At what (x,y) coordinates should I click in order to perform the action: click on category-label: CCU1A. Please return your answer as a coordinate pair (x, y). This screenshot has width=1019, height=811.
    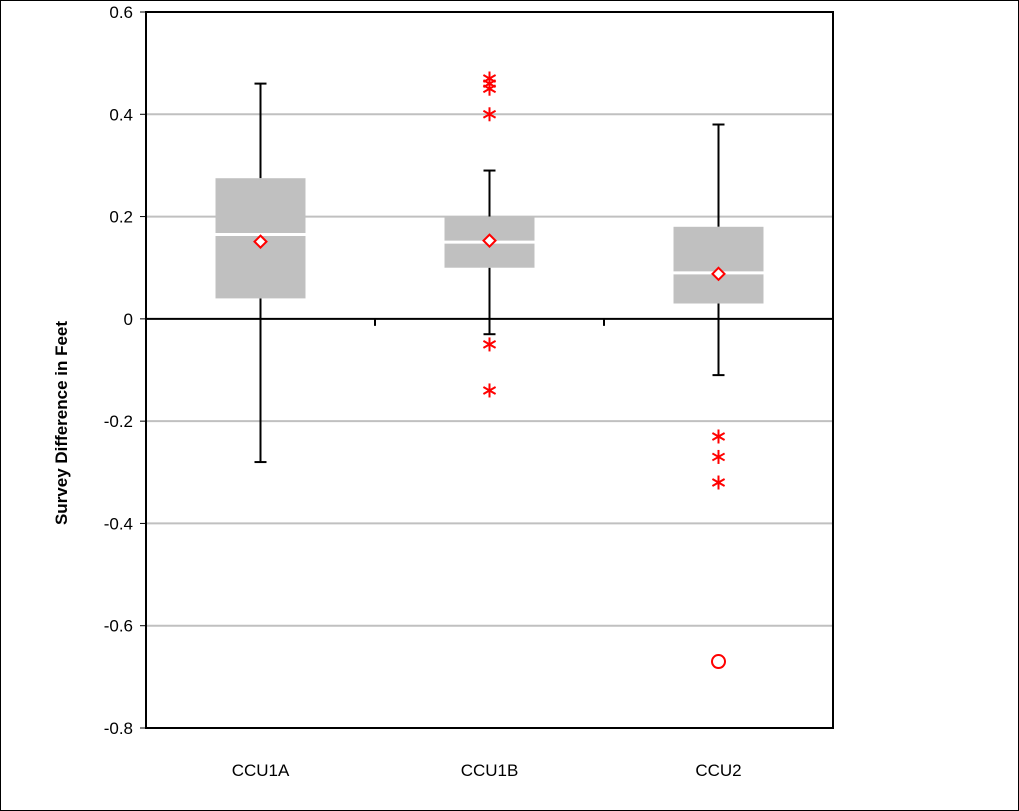
    Looking at the image, I should click on (261, 770).